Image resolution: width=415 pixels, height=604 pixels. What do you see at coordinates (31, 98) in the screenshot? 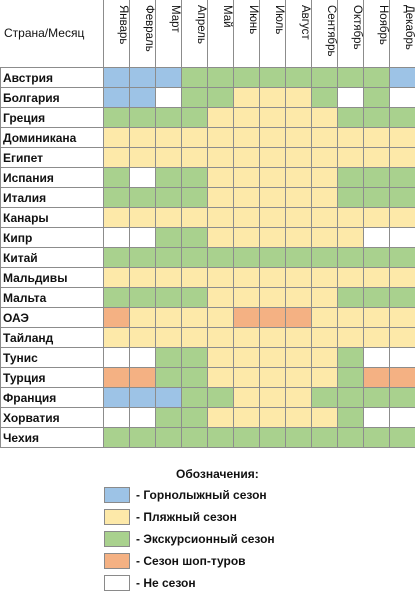
I see `country-label: Болгария` at bounding box center [31, 98].